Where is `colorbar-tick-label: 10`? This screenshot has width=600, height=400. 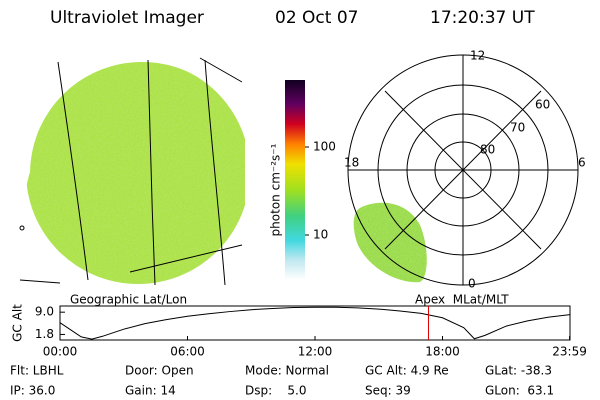 colorbar-tick-label: 10 is located at coordinates (320, 235).